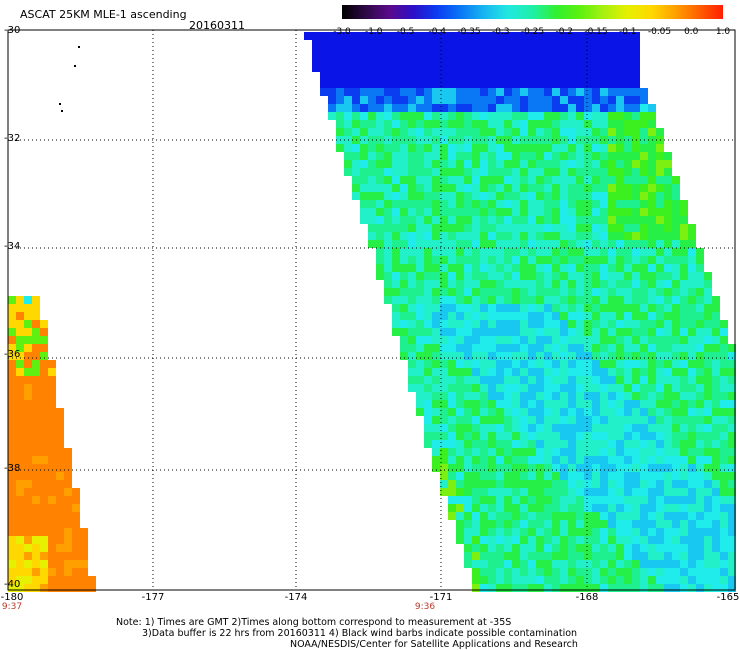  What do you see at coordinates (342, 32) in the screenshot?
I see `colorbar-tick-label: -3.0` at bounding box center [342, 32].